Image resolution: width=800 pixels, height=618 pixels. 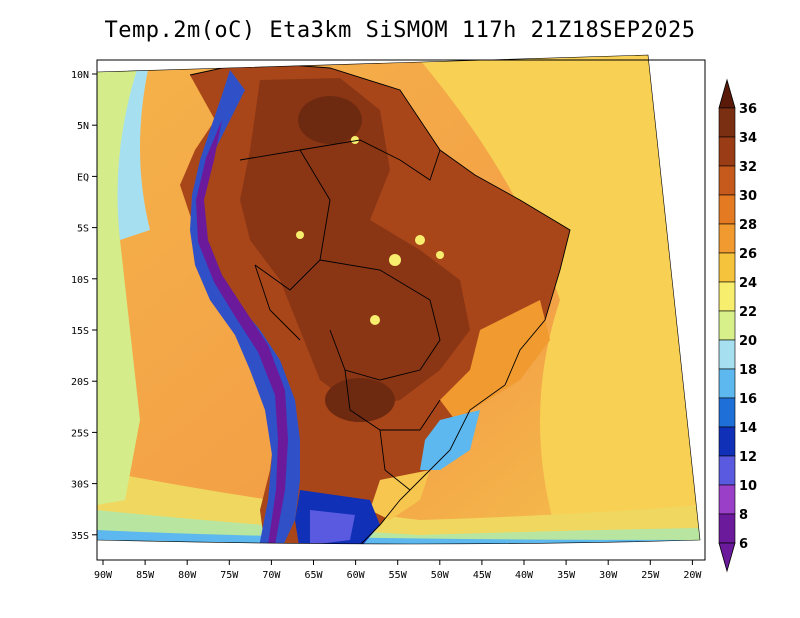 I want to click on colorbar-label: 18, so click(x=748, y=370).